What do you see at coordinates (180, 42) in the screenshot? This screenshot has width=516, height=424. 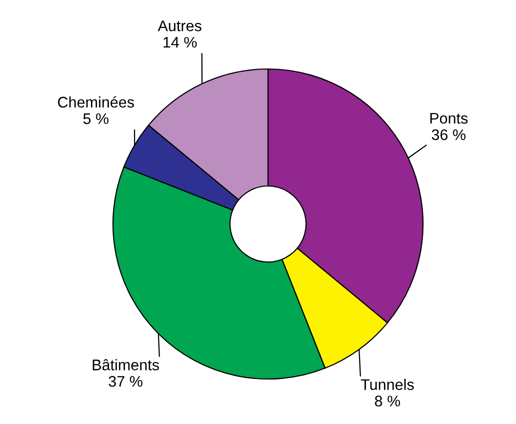 I see `data-label: 14 %` at bounding box center [180, 42].